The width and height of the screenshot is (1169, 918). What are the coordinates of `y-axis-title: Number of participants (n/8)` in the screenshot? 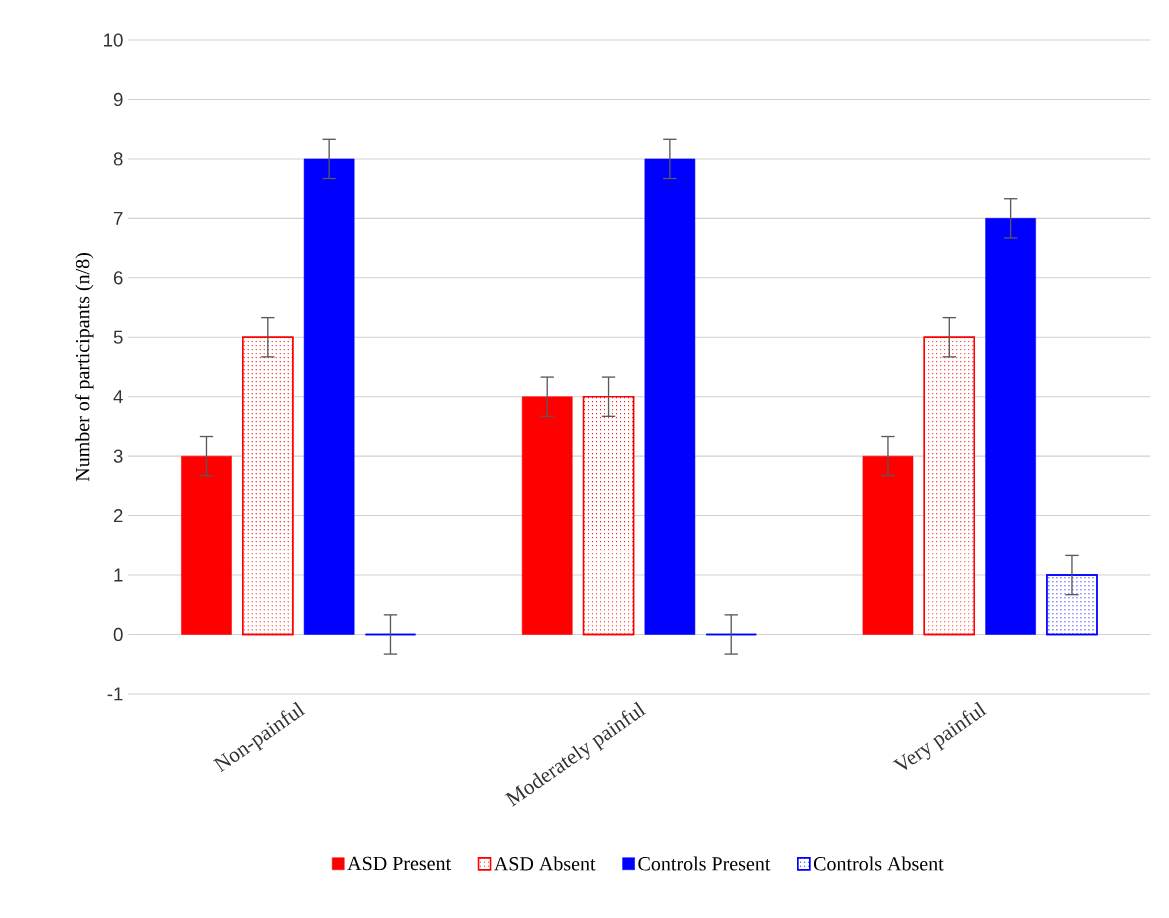 It's located at (84, 367).